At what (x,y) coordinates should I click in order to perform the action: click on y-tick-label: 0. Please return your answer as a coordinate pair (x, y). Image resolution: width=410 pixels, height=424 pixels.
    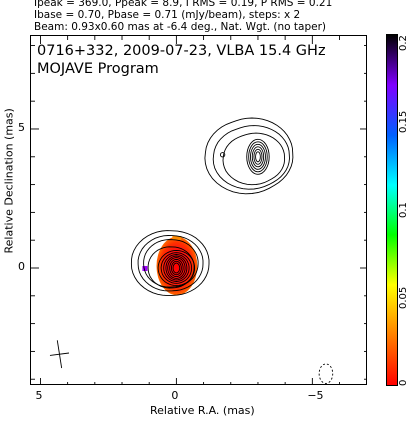
    Looking at the image, I should click on (21, 266).